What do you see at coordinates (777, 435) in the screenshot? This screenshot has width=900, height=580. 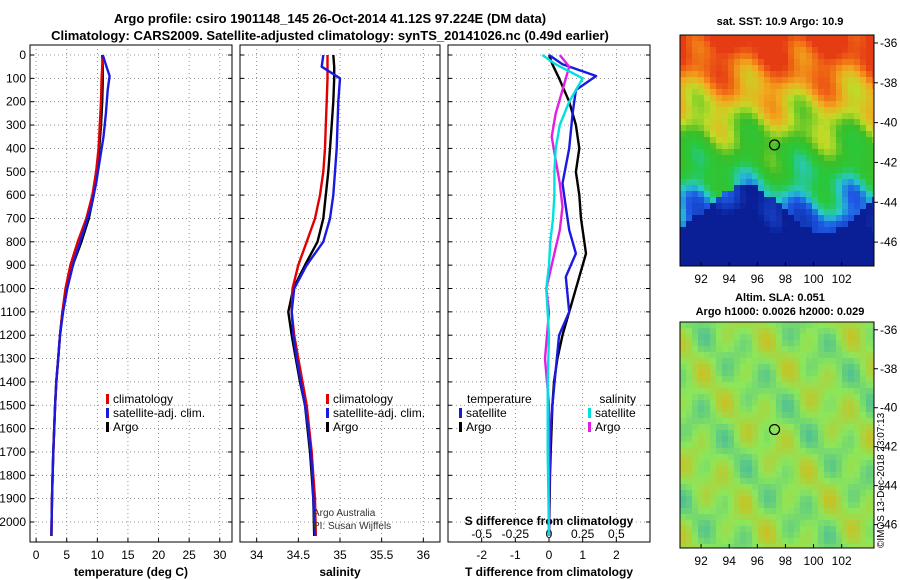 I see `sla-map-frame` at bounding box center [777, 435].